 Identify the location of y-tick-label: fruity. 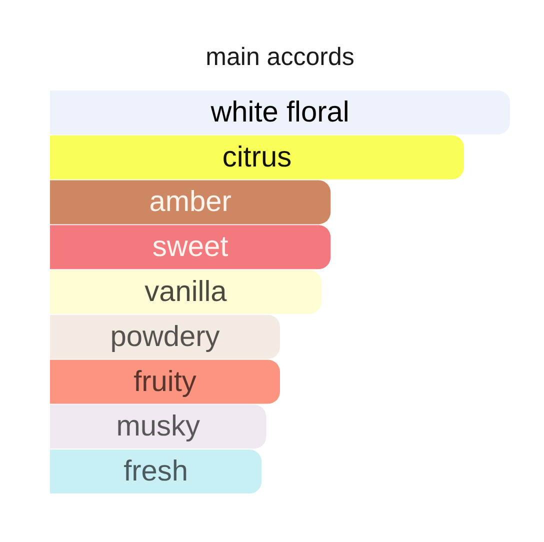
(165, 382).